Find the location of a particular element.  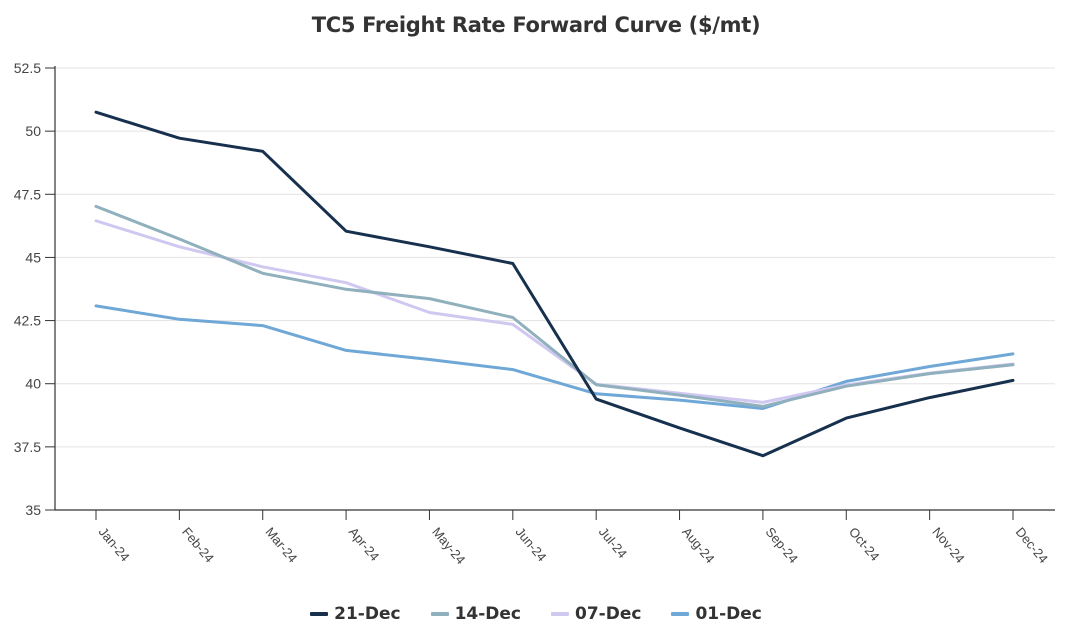

x-tick-label: Oct-24 is located at coordinates (864, 544).